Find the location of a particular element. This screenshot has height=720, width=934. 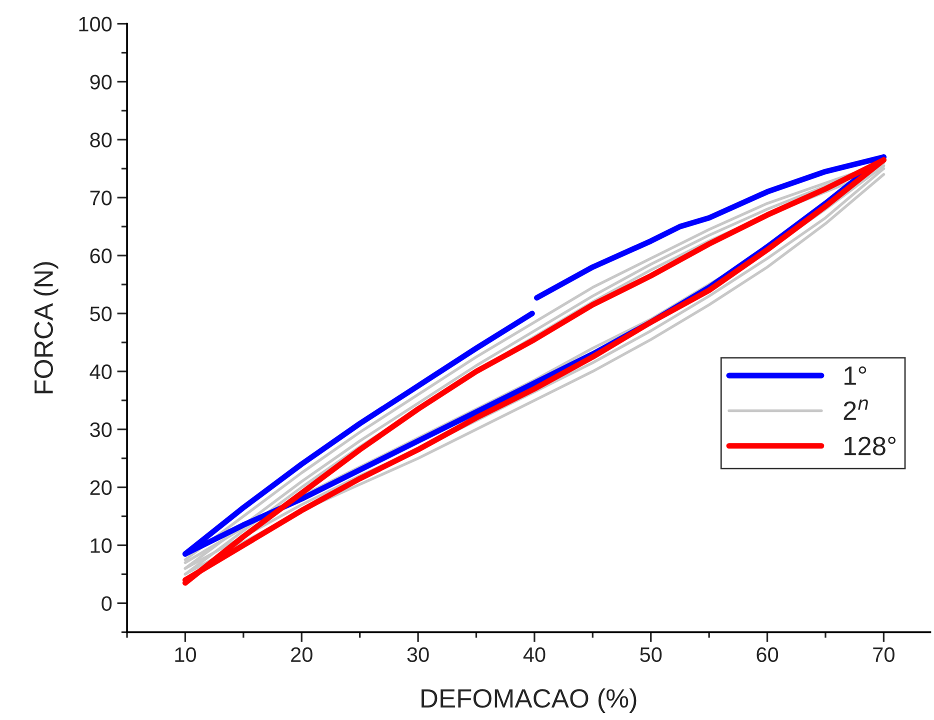

legend-label: 1° is located at coordinates (855, 375).